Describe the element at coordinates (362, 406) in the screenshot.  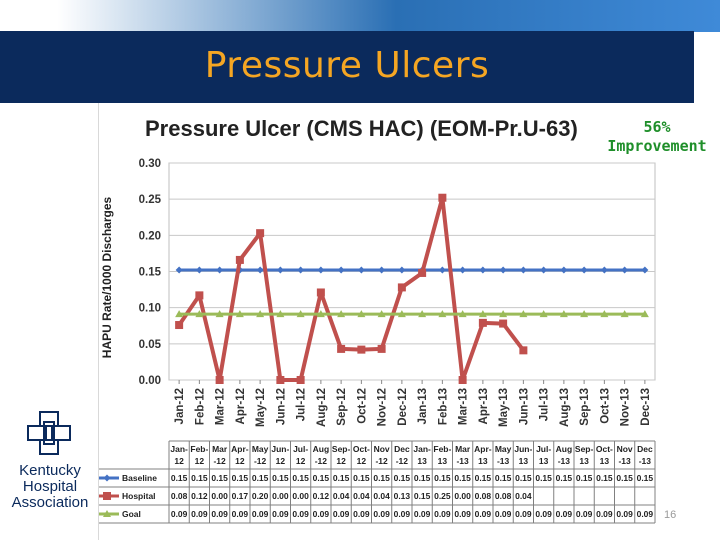
I see `x-tick-label: Oct-12` at that location.